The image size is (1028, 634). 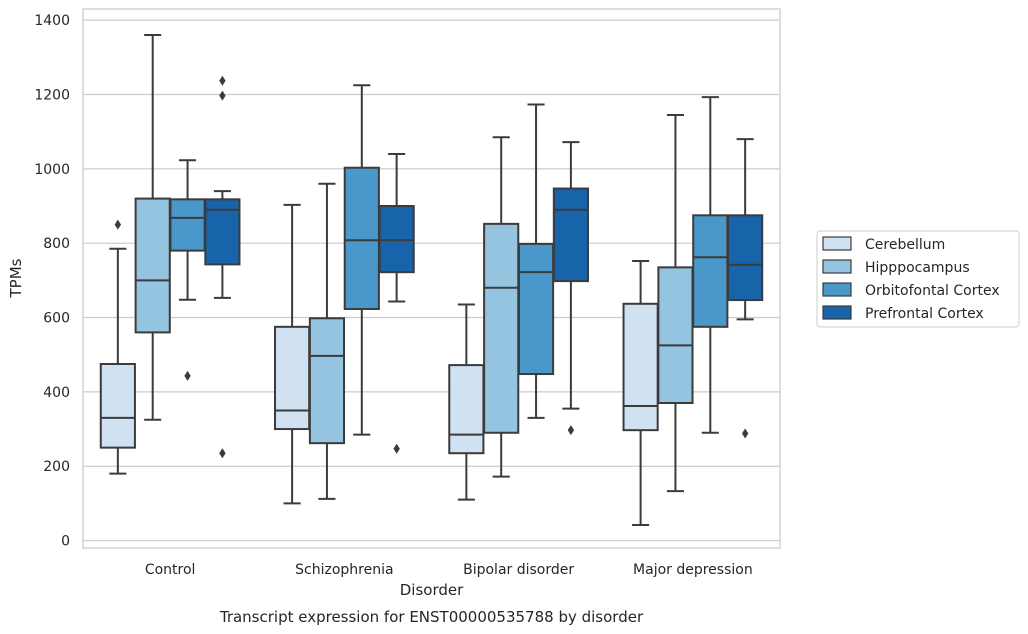 What do you see at coordinates (344, 570) in the screenshot?
I see `x-tick-label: Schizophrenia` at bounding box center [344, 570].